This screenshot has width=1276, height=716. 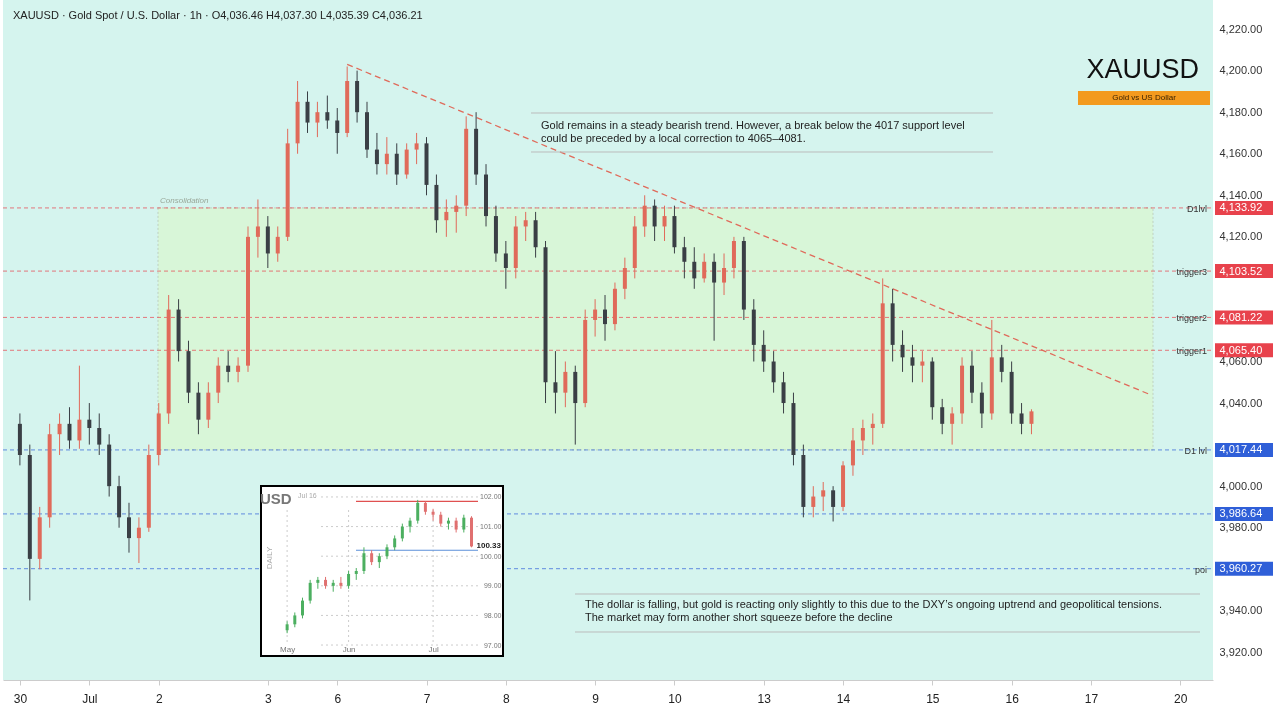 What do you see at coordinates (1241, 449) in the screenshot?
I see `y-tick-label: 4,017.44` at bounding box center [1241, 449].